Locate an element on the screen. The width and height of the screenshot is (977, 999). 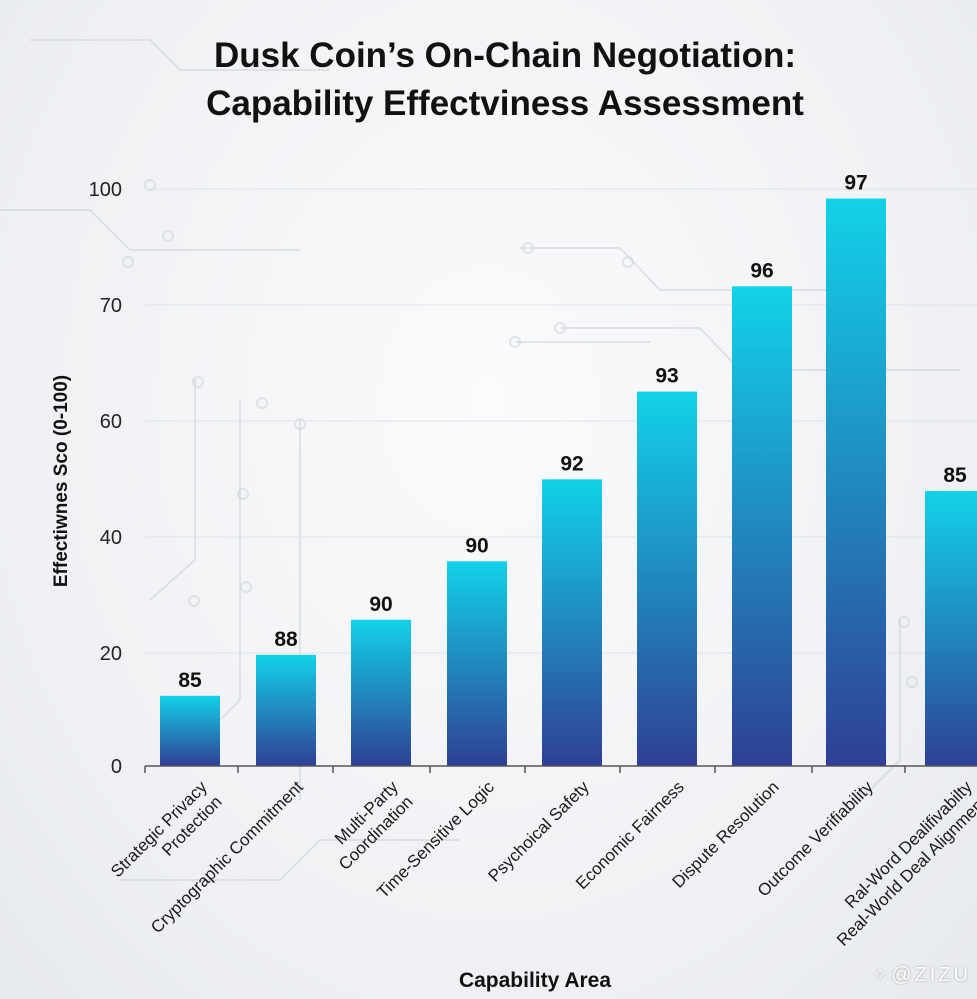
bar-value-label: 92 is located at coordinates (571, 463).